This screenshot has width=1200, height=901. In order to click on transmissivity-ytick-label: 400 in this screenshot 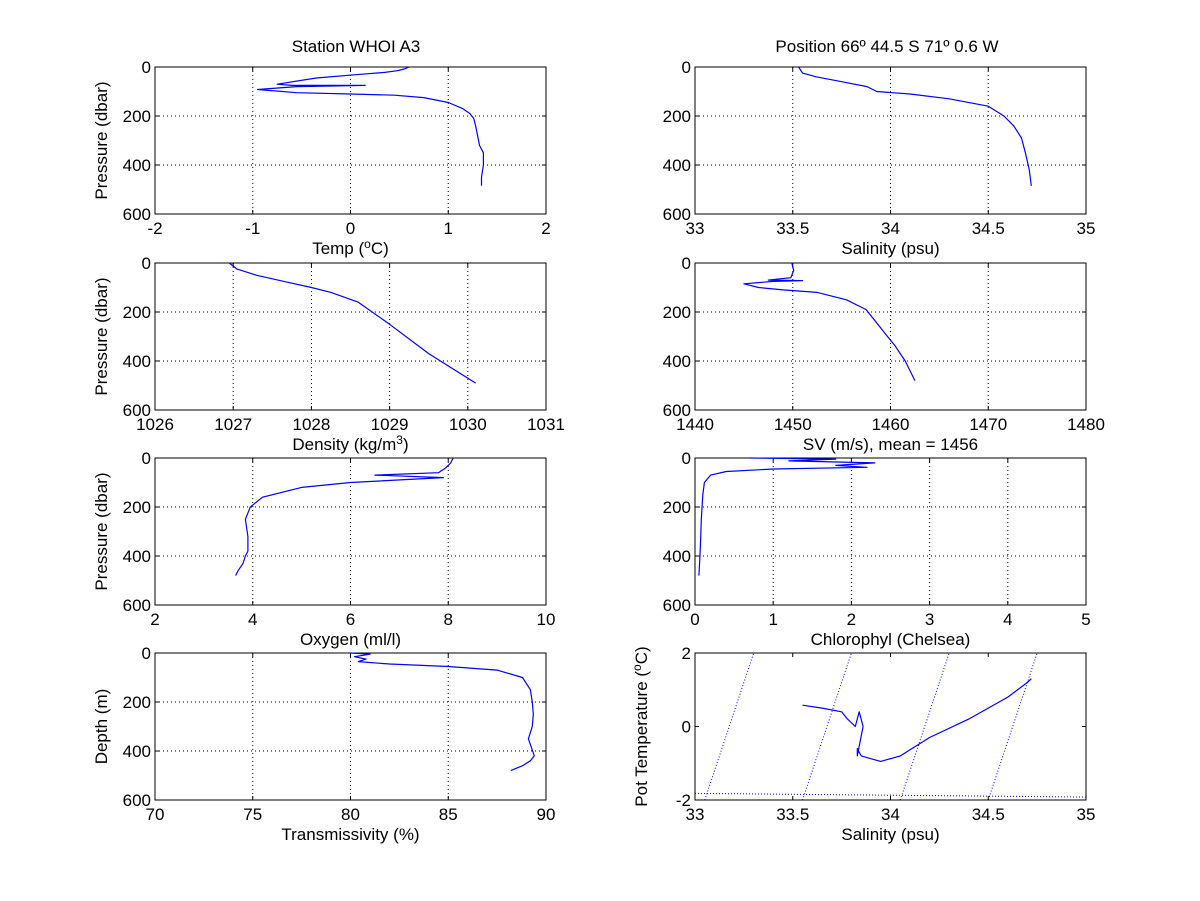, I will do `click(137, 751)`.